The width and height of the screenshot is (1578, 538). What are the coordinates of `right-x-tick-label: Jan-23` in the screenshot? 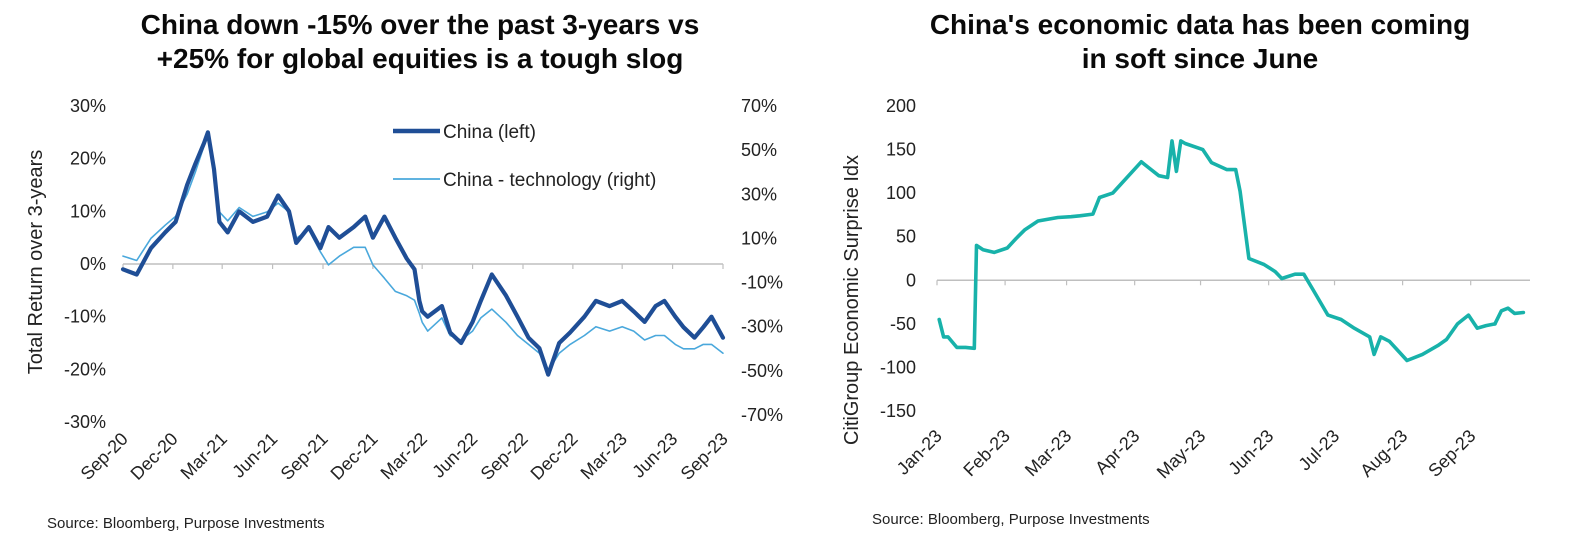 It's located at (919, 452).